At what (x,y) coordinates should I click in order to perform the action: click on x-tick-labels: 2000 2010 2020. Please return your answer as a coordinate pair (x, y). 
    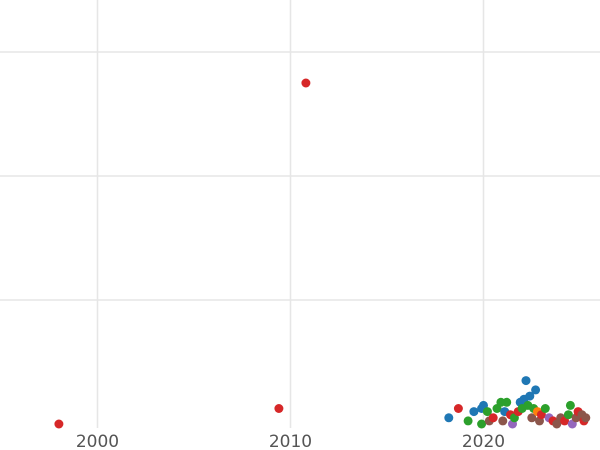
    Looking at the image, I should click on (290, 441).